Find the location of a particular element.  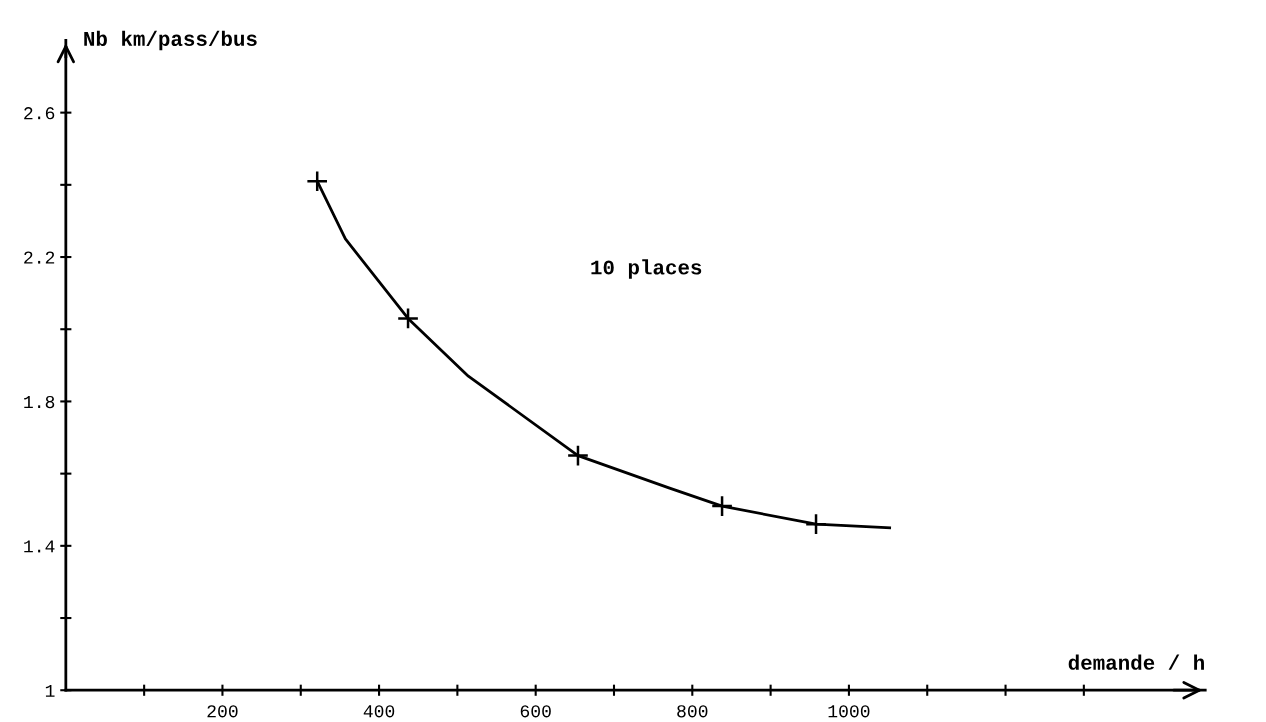

y-tick-label: 2.6 is located at coordinates (39, 113).